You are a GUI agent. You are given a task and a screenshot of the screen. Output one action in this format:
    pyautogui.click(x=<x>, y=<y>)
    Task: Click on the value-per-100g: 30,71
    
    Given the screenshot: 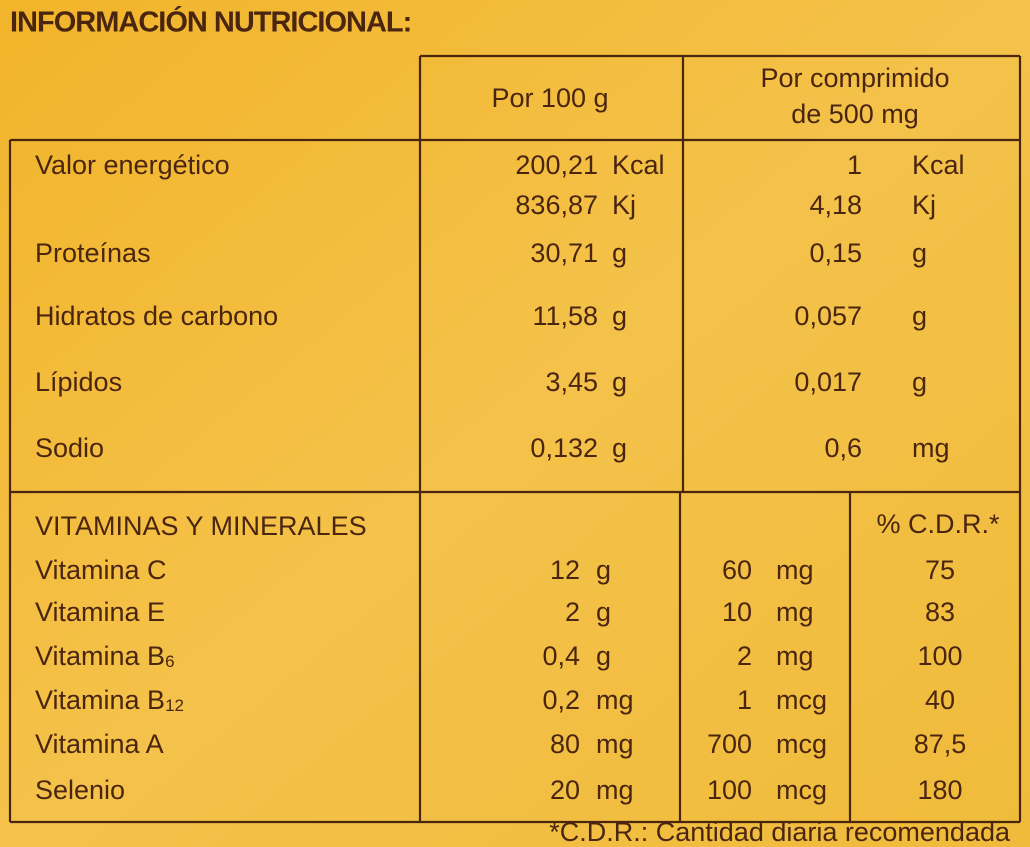 What is the action you would take?
    pyautogui.click(x=564, y=253)
    